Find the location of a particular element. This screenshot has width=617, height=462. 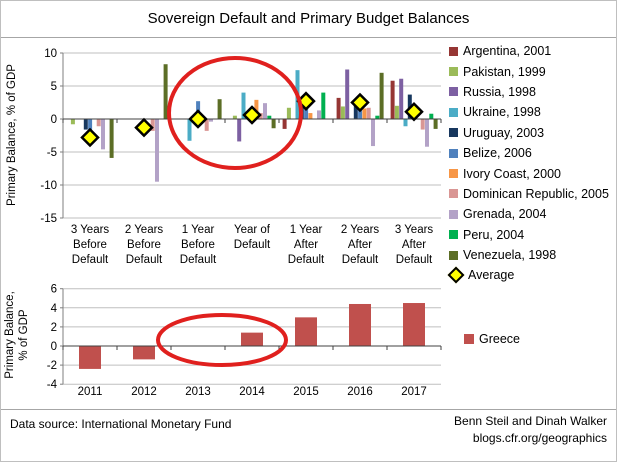

legend-item-label: Pakistan, 1999 is located at coordinates (504, 71).